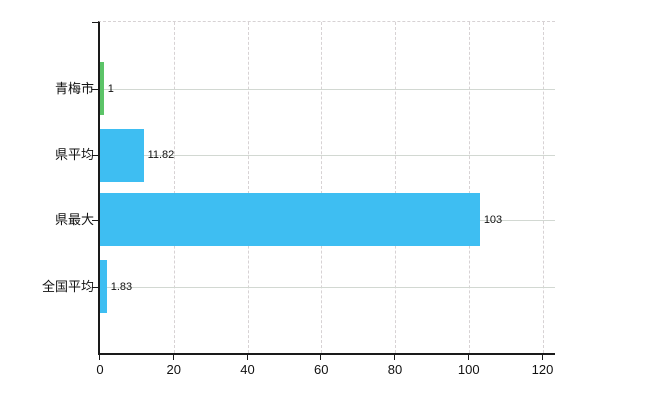 Image resolution: width=650 pixels, height=400 pixels. Describe the element at coordinates (74, 154) in the screenshot. I see `category-label: 県平均` at that location.